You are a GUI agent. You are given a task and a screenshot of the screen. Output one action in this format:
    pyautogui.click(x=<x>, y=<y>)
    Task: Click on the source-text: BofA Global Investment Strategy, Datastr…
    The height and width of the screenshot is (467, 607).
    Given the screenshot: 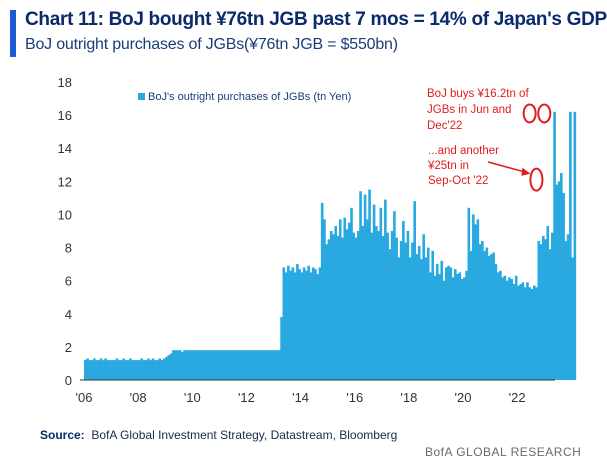 What is the action you would take?
    pyautogui.click(x=244, y=435)
    